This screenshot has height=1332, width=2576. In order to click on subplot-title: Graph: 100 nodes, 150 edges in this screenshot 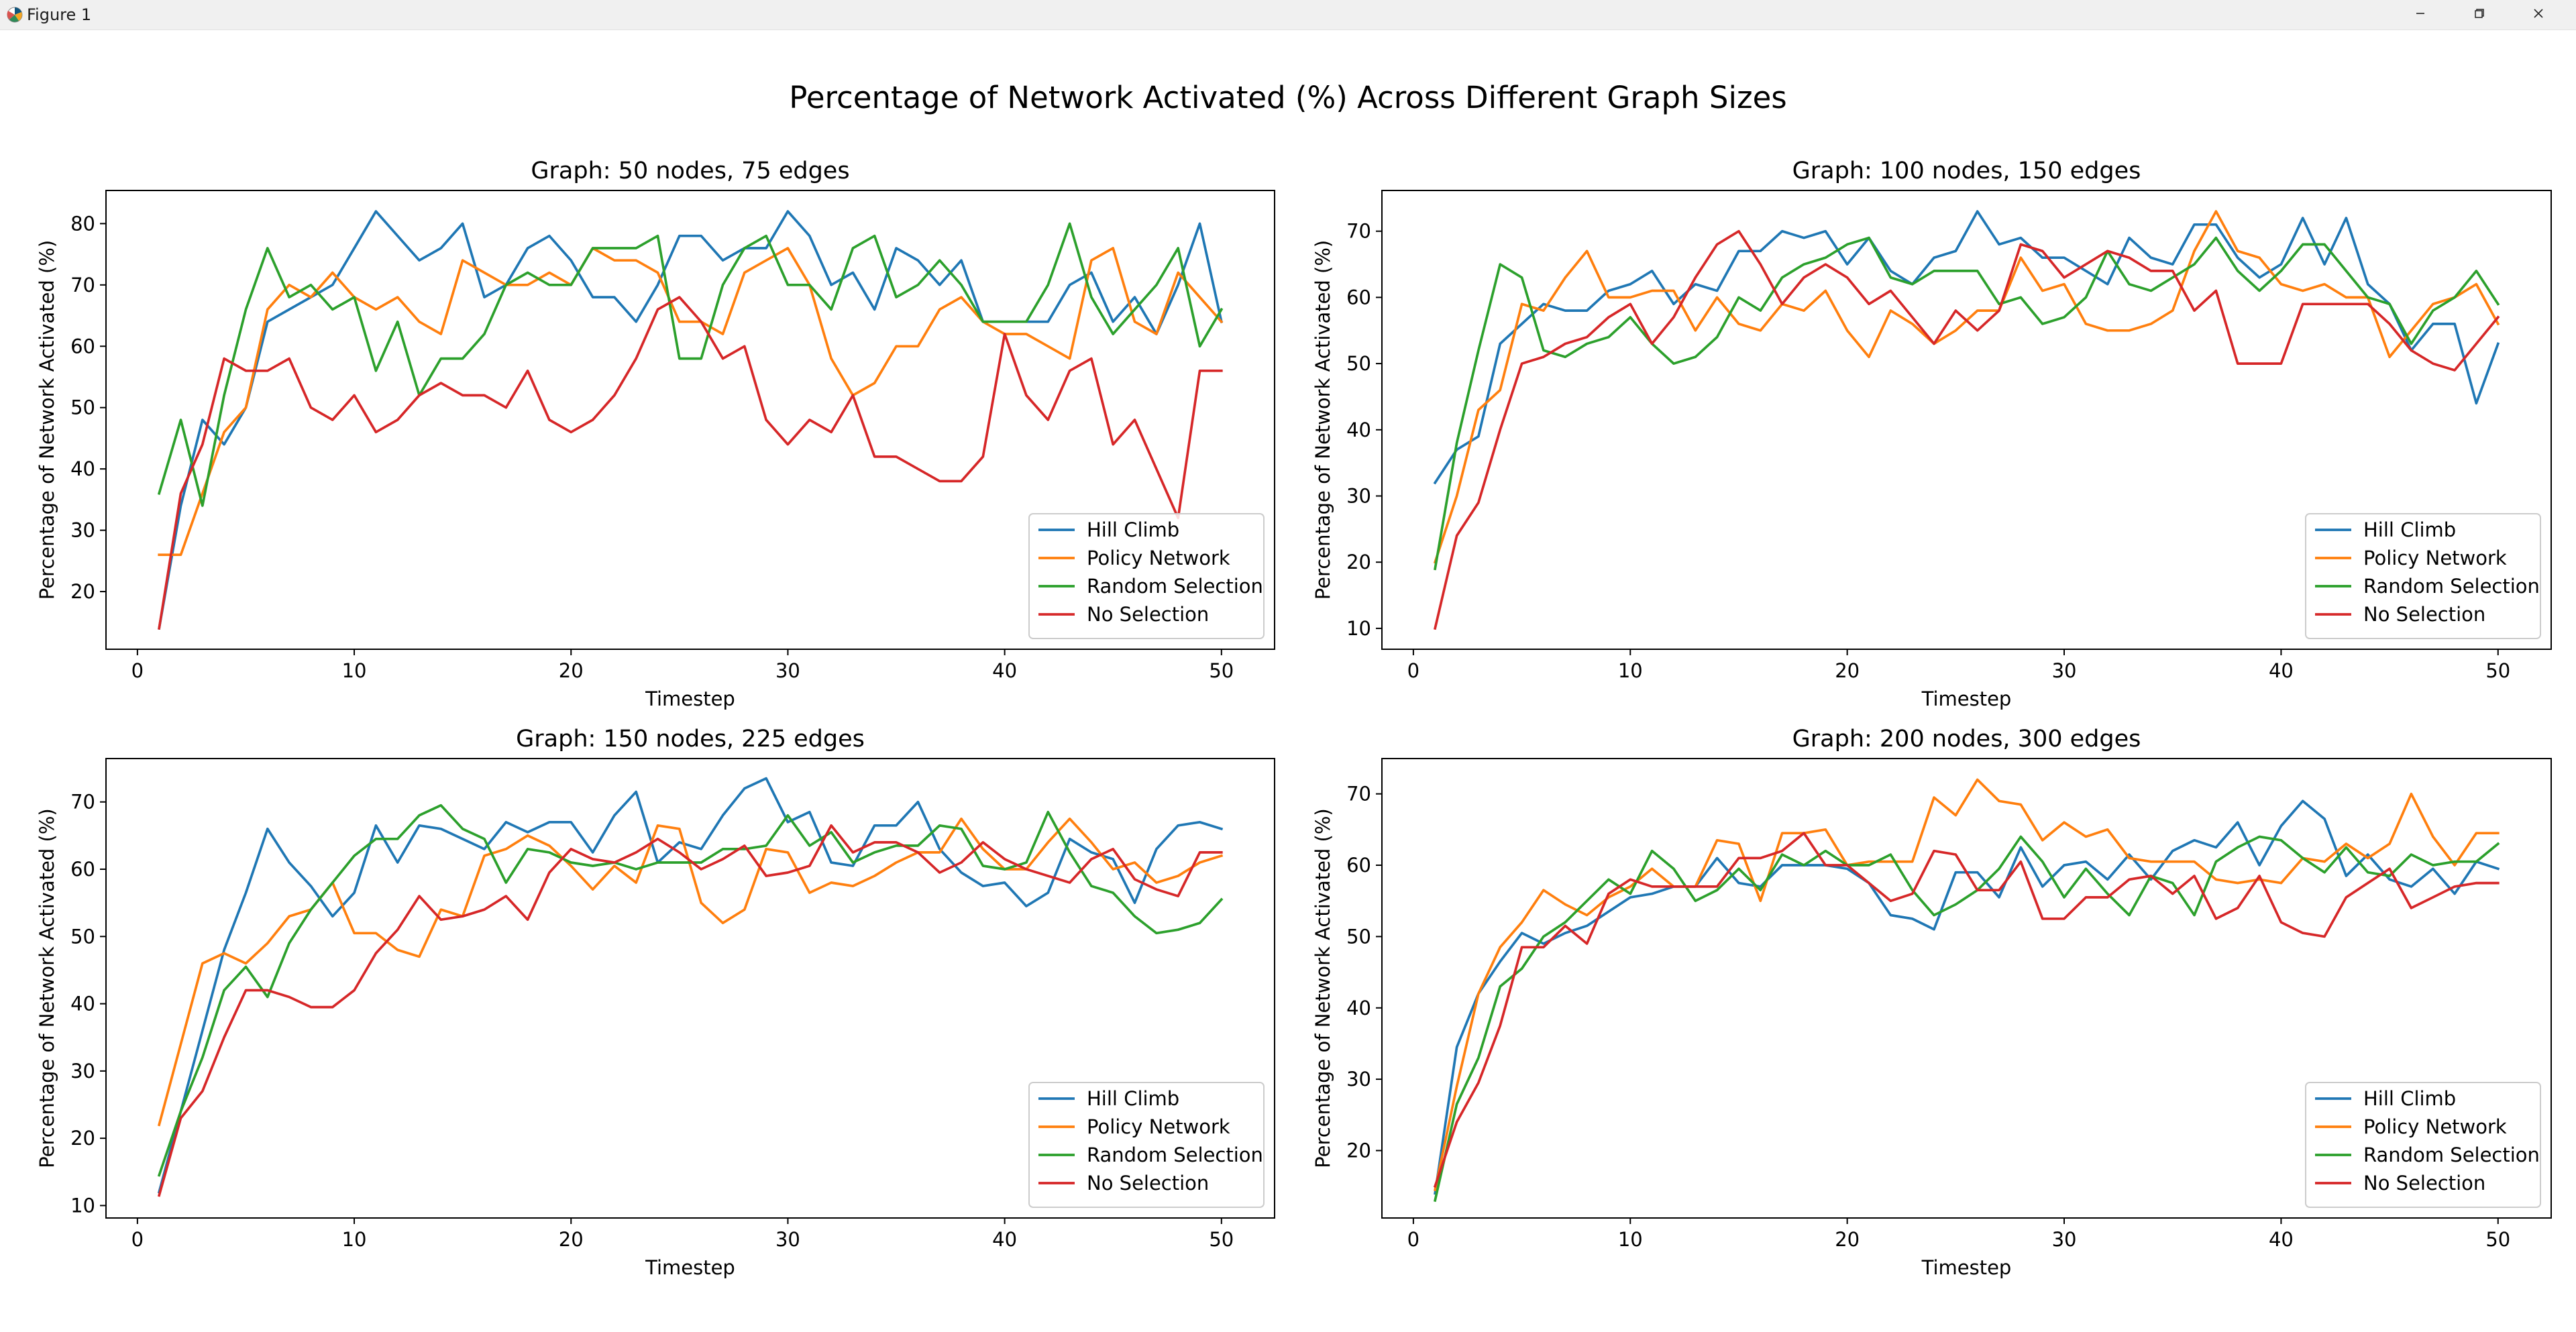, I will do `click(1966, 171)`.